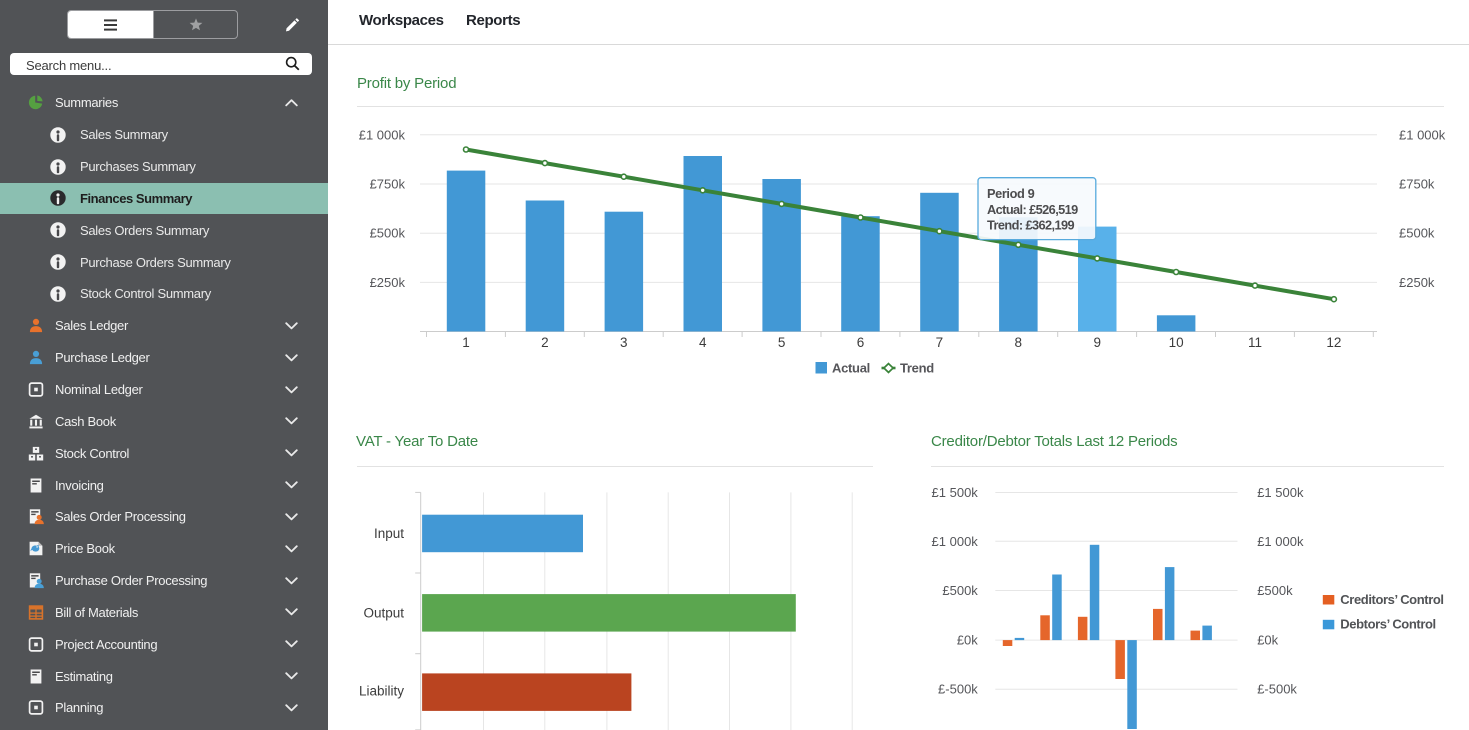 This screenshot has width=1469, height=730. I want to click on svg-text: Liability, so click(381, 691).